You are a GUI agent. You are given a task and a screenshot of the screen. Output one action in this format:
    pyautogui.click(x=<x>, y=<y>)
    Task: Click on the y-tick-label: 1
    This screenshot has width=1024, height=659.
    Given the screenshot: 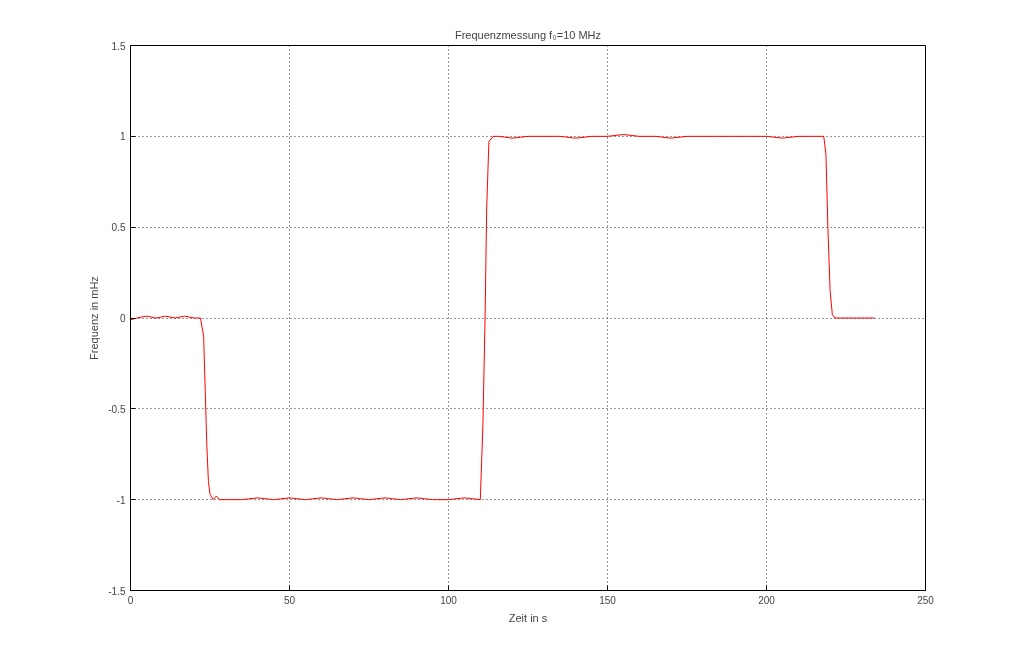 What is the action you would take?
    pyautogui.click(x=122, y=137)
    